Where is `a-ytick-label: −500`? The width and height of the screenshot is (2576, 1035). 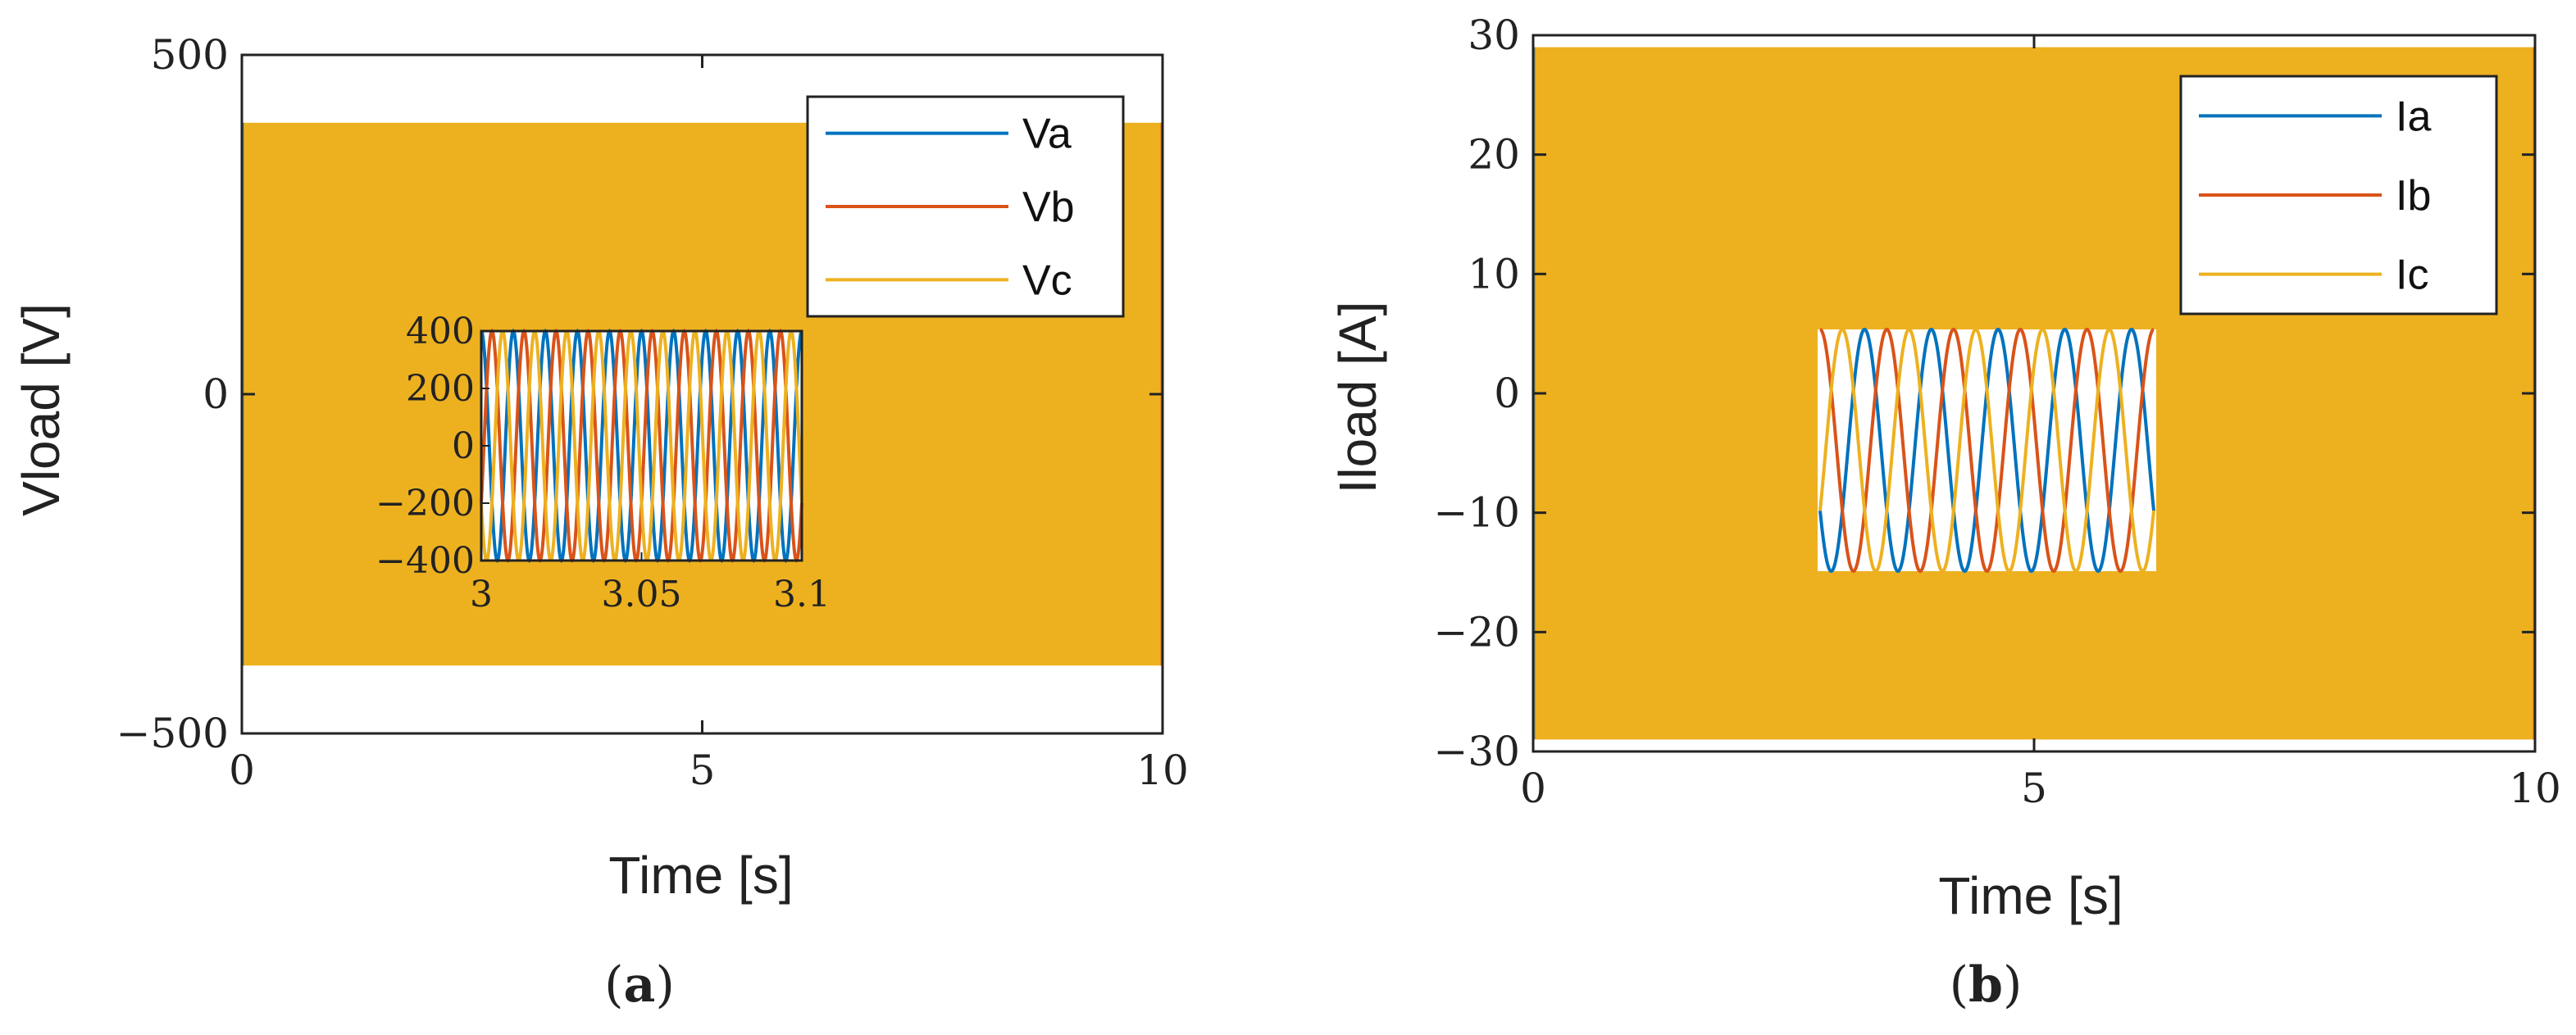 a-ytick-label: −500 is located at coordinates (172, 733).